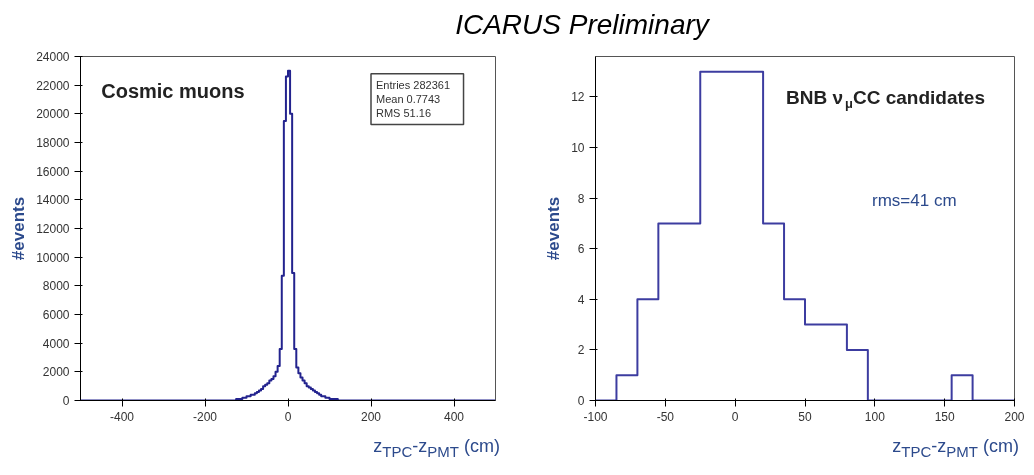 The width and height of the screenshot is (1034, 475). Describe the element at coordinates (665, 416) in the screenshot. I see `x-tick-label: -50` at that location.